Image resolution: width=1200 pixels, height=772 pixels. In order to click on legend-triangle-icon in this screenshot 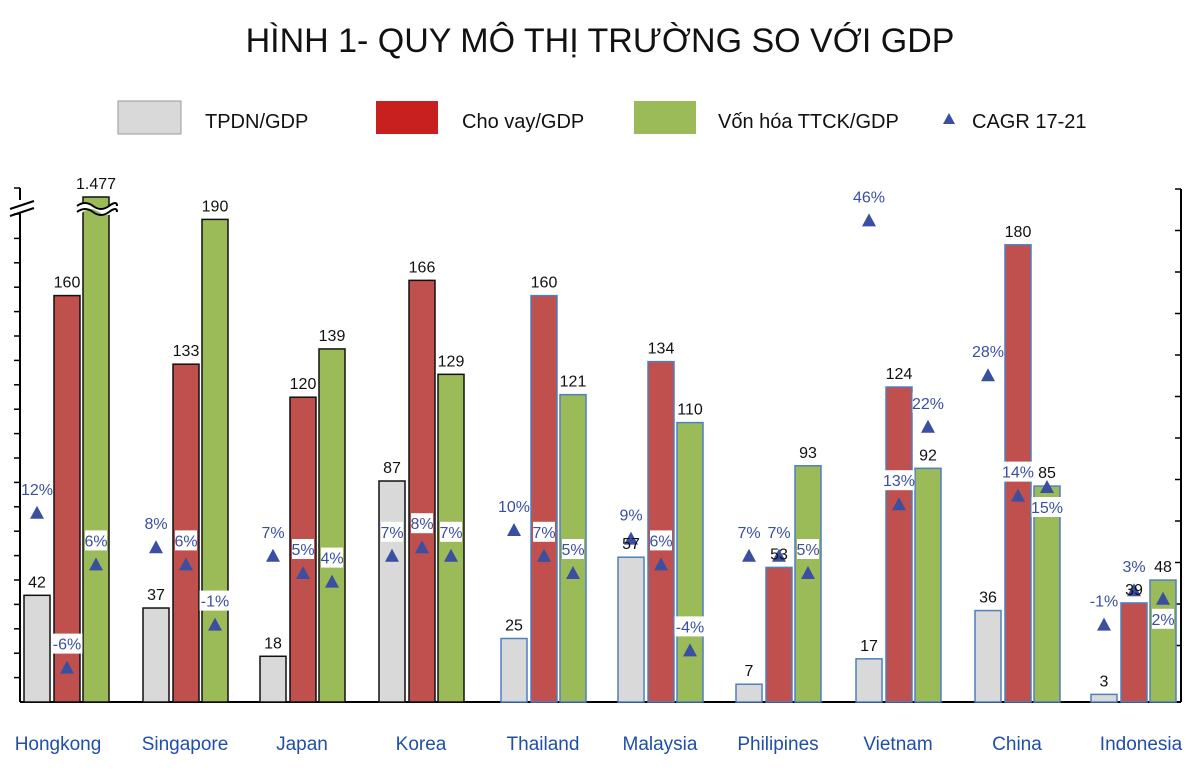, I will do `click(949, 118)`.